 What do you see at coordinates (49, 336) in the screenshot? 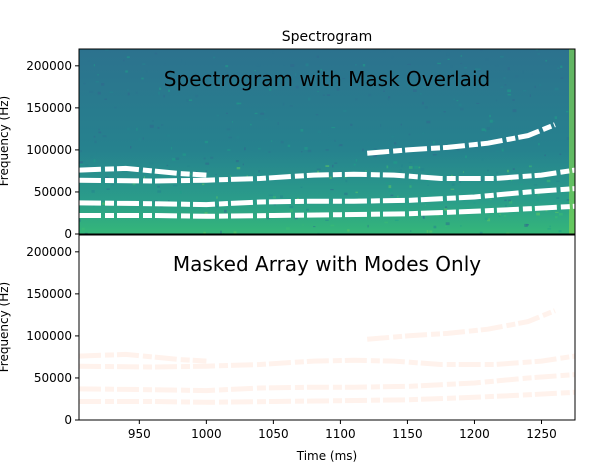
I see `y-tick-label: 100000` at bounding box center [49, 336].